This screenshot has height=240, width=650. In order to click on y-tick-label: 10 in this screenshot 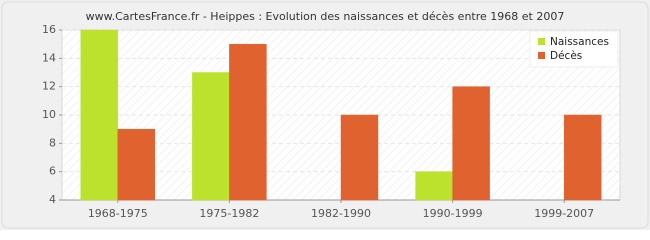, I will do `click(49, 114)`.